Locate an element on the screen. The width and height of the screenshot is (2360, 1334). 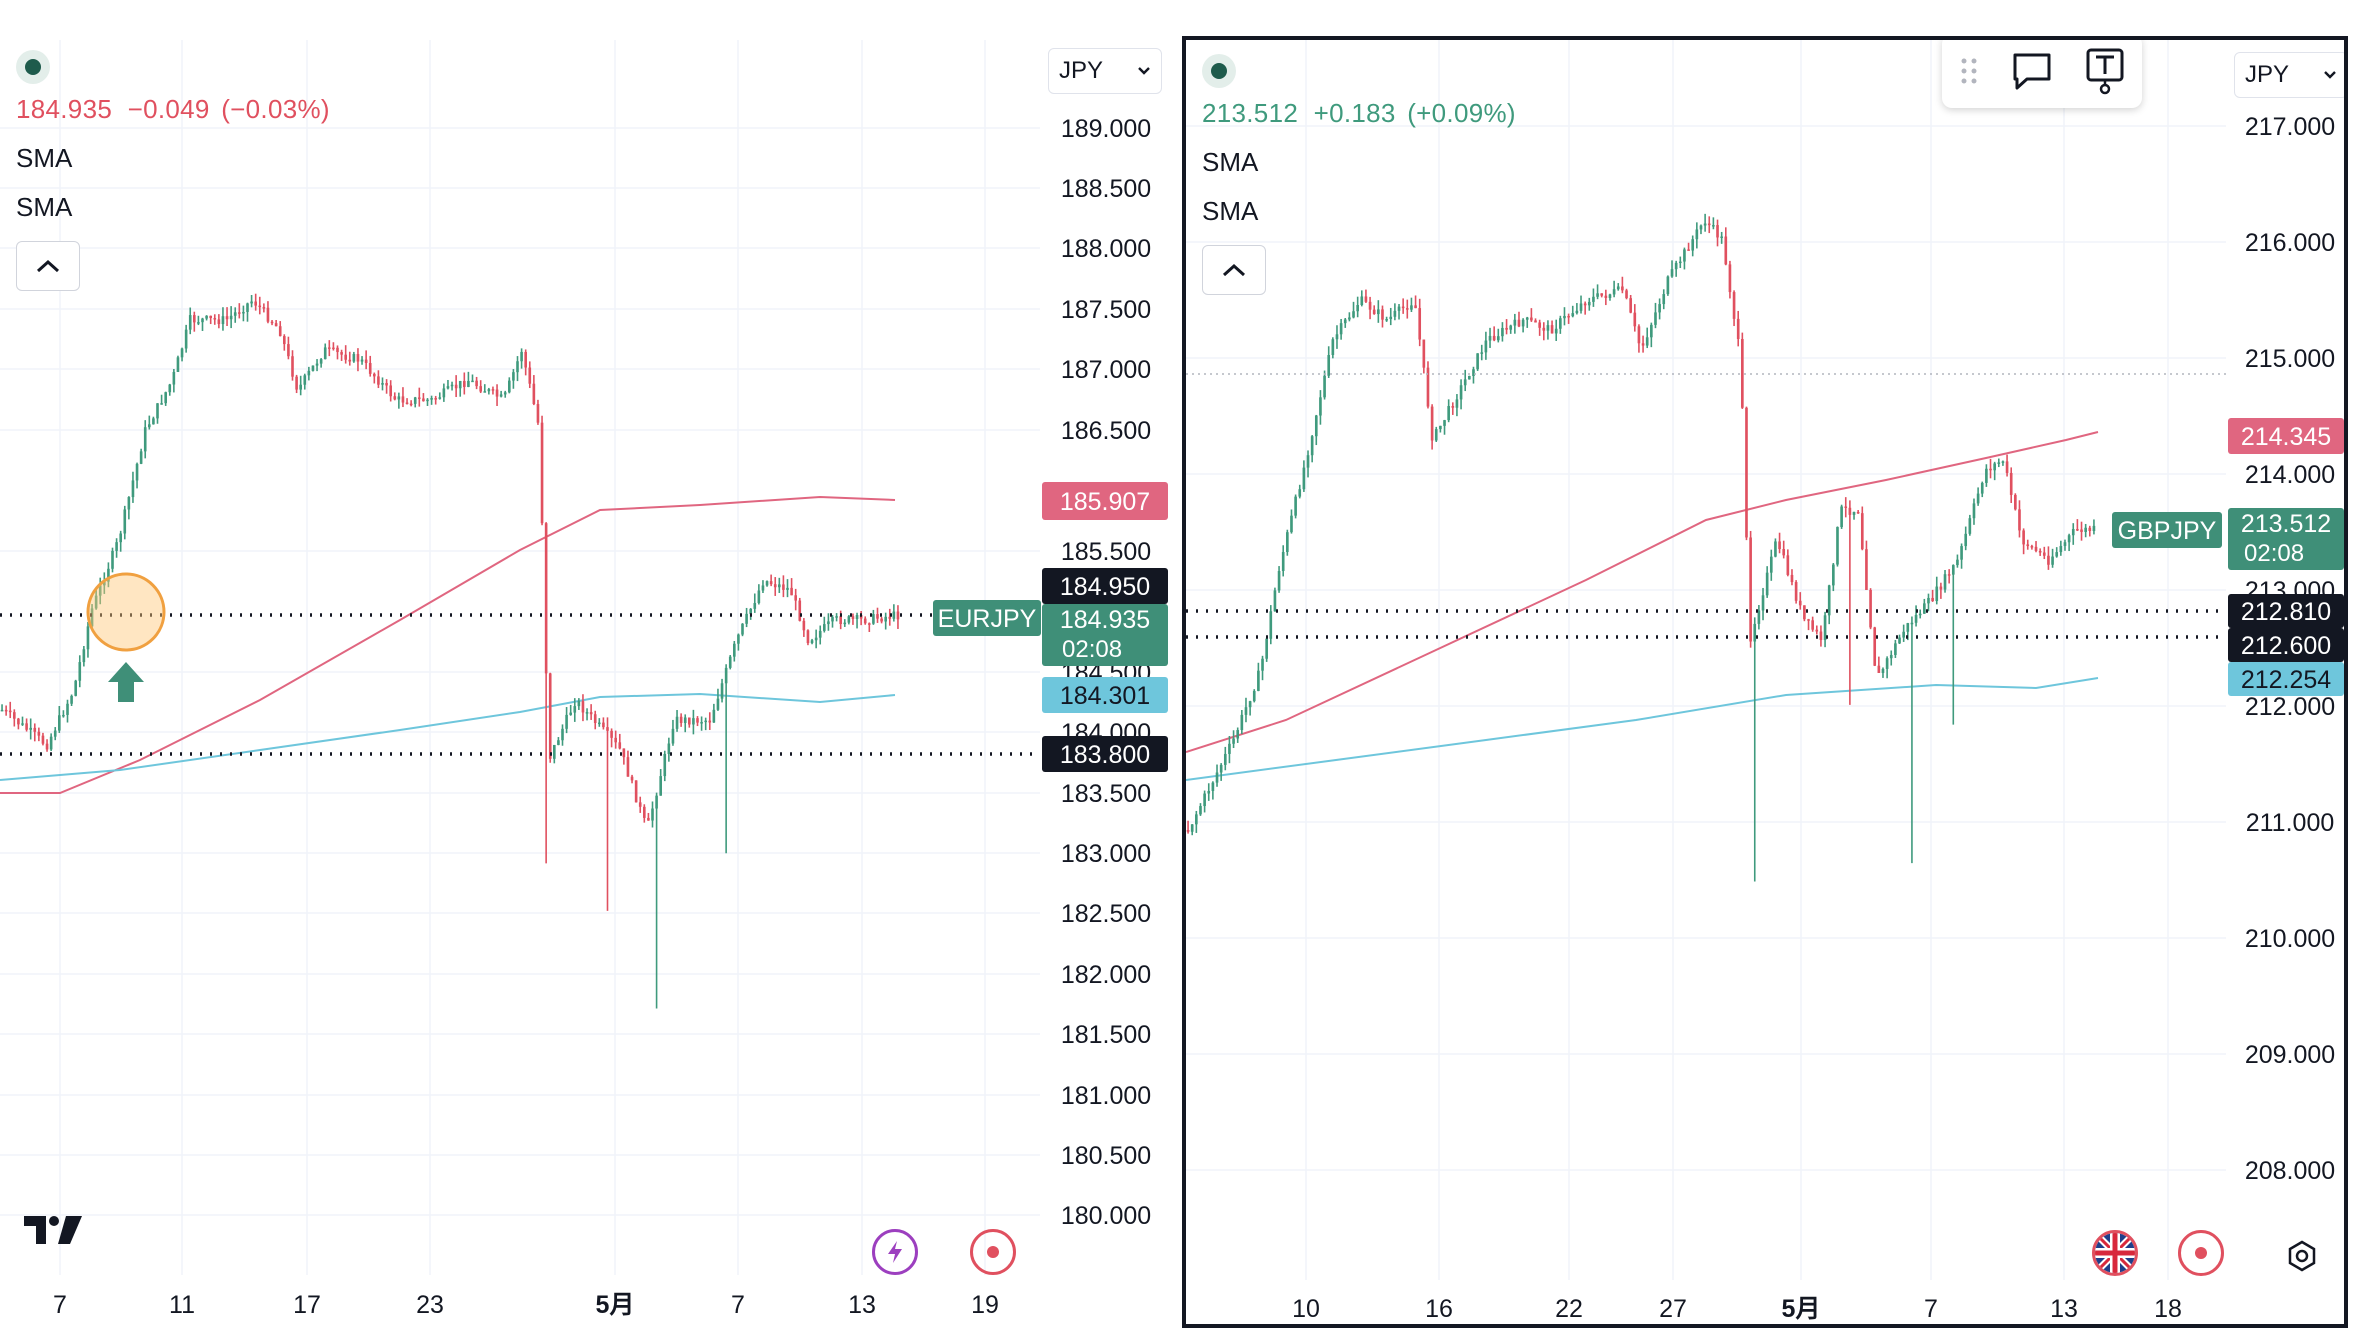
comment-icon is located at coordinates (2032, 71).